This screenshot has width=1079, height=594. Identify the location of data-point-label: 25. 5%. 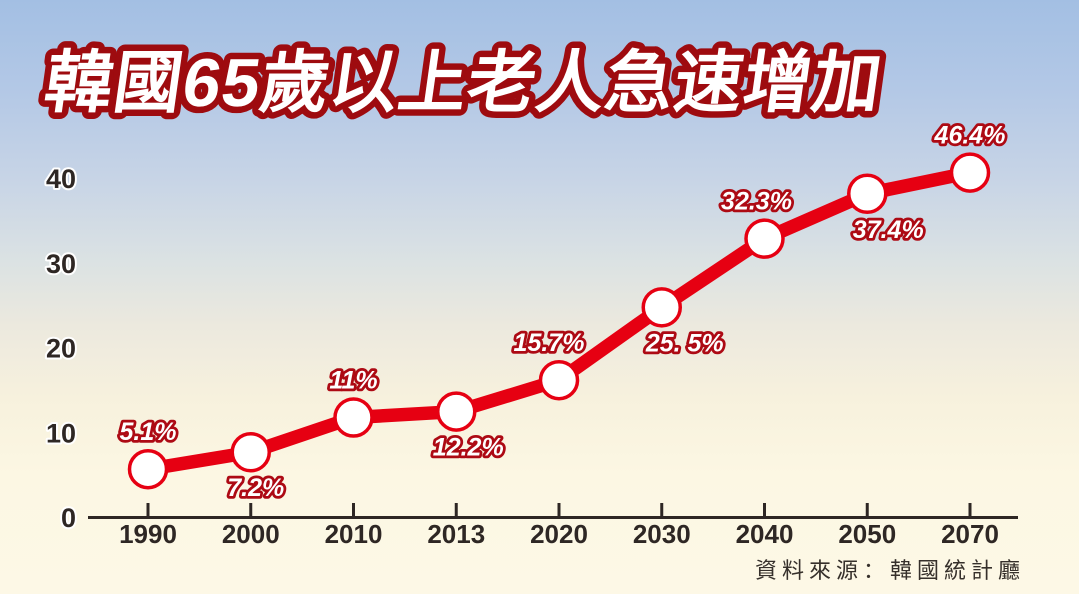
(684, 343).